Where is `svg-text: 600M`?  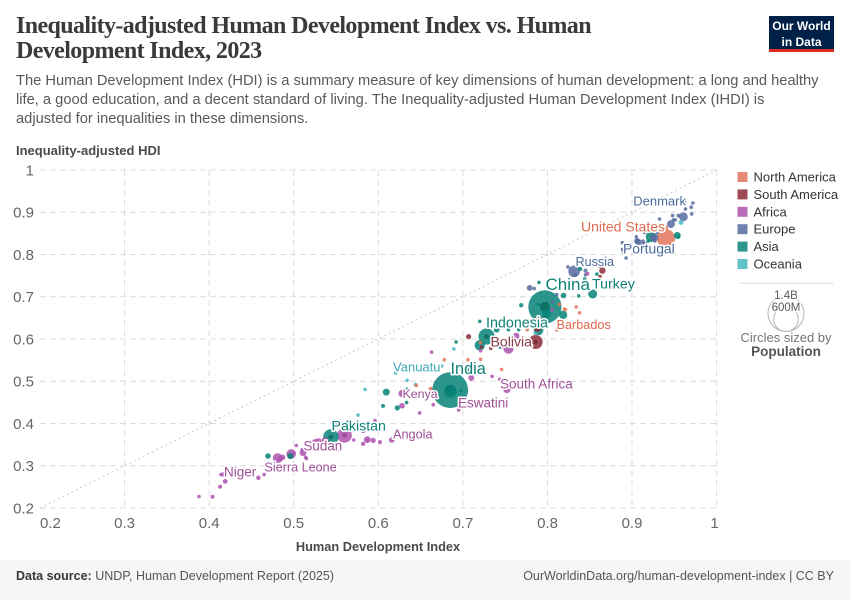 svg-text: 600M is located at coordinates (786, 308).